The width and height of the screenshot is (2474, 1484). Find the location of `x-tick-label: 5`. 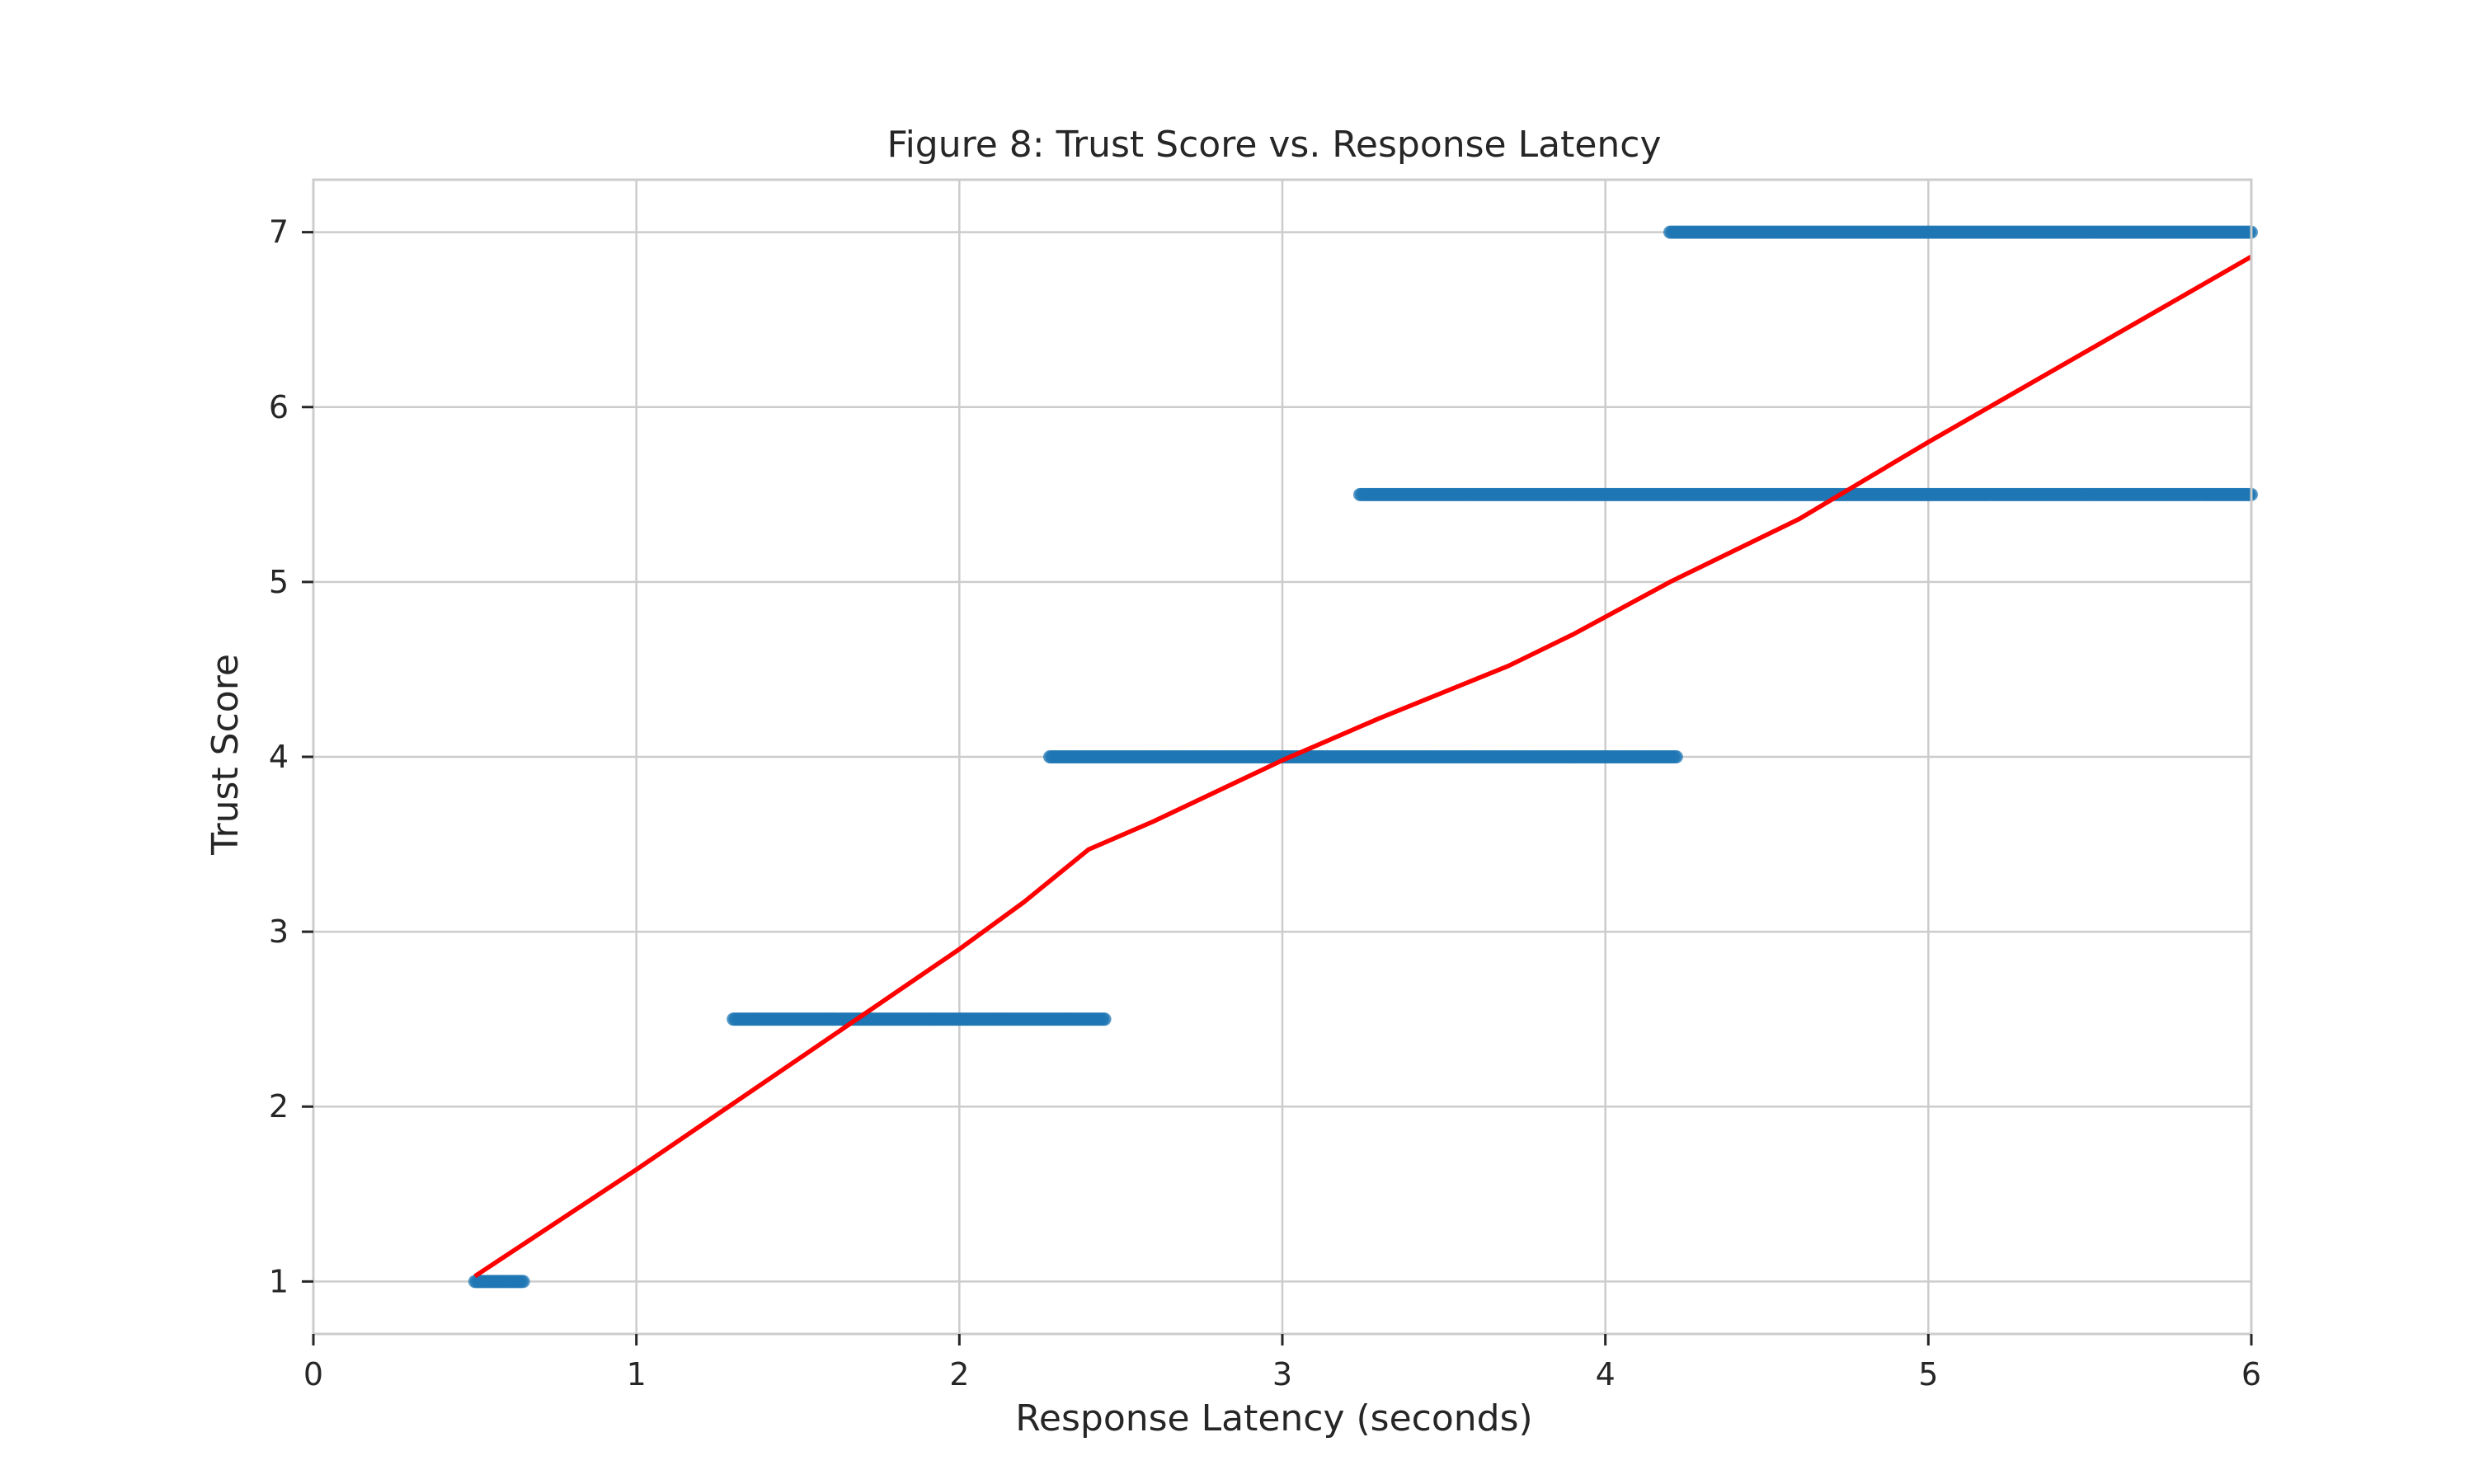

x-tick-label: 5 is located at coordinates (1928, 1374).